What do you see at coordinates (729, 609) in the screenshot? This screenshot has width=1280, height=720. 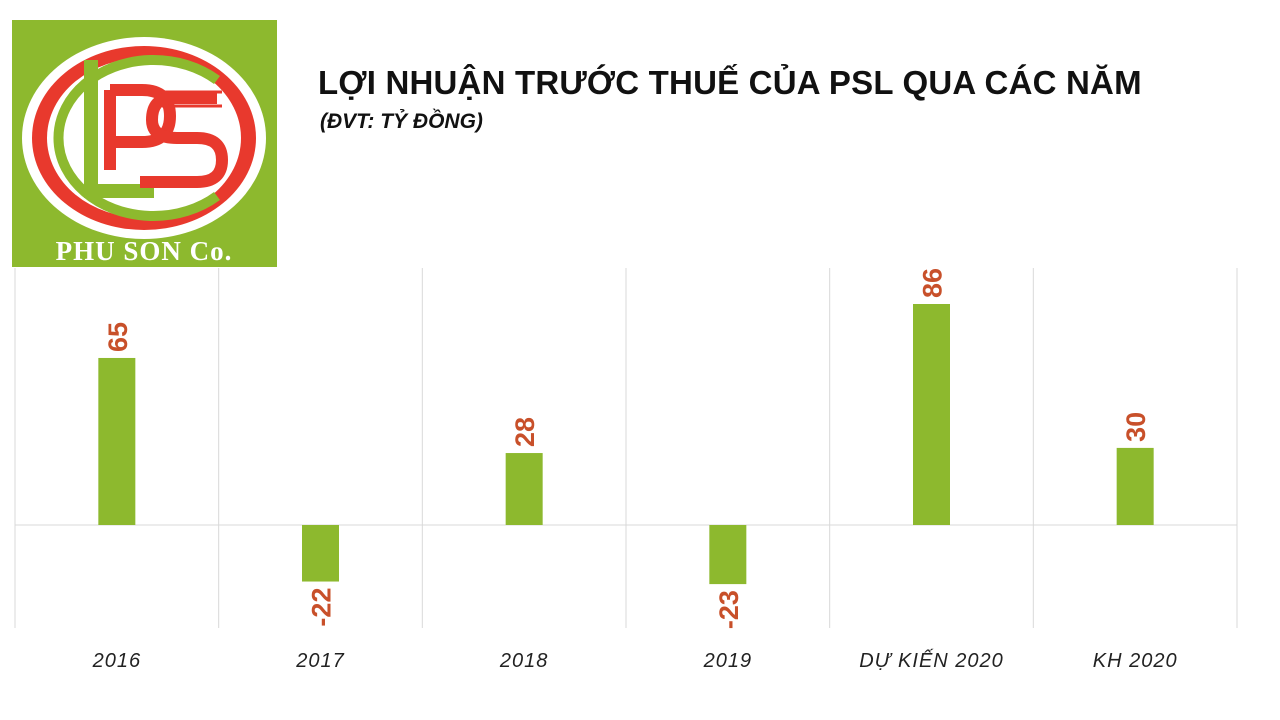 I see `data-label: -23` at bounding box center [729, 609].